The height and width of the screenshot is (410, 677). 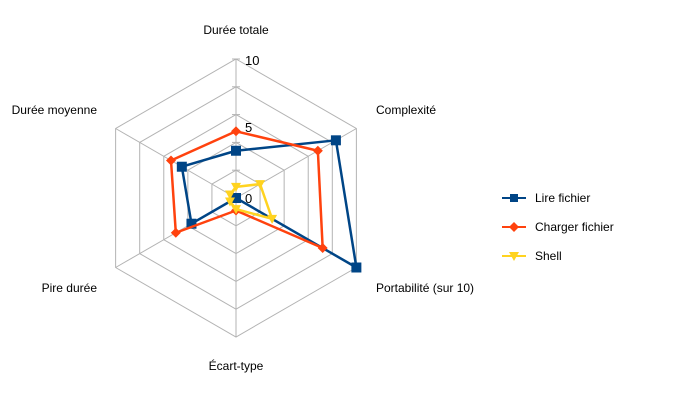 What do you see at coordinates (406, 110) in the screenshot?
I see `axis-label-complexite: Complexité` at bounding box center [406, 110].